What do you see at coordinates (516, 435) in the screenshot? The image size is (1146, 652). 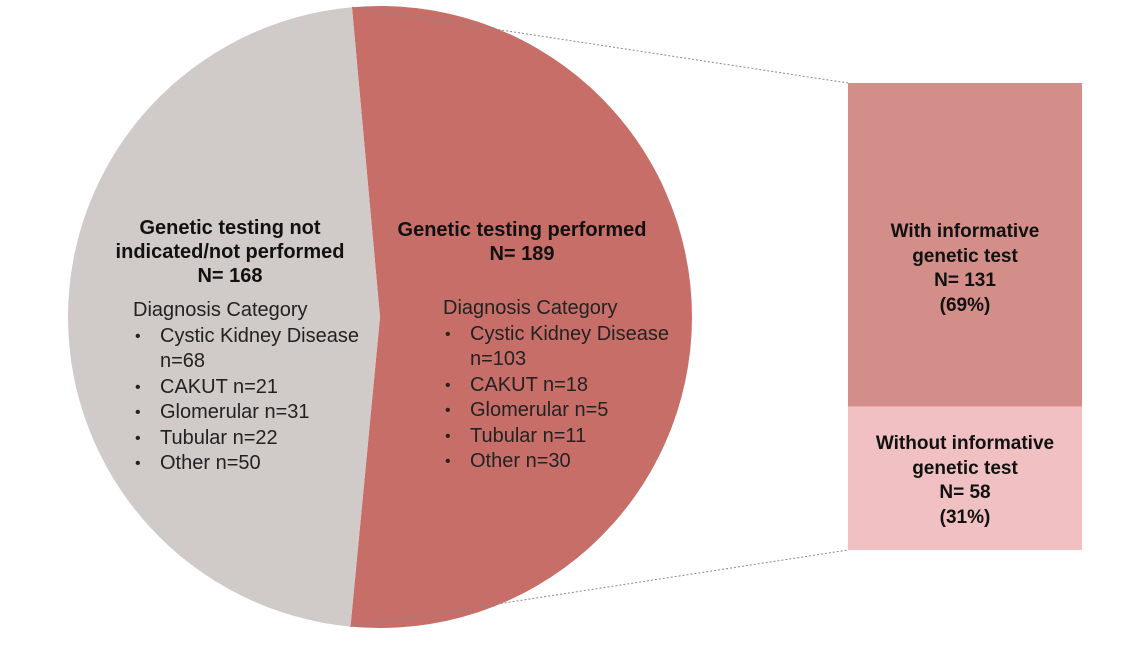 I see `diagnosis-item: • Tubular n=11` at bounding box center [516, 435].